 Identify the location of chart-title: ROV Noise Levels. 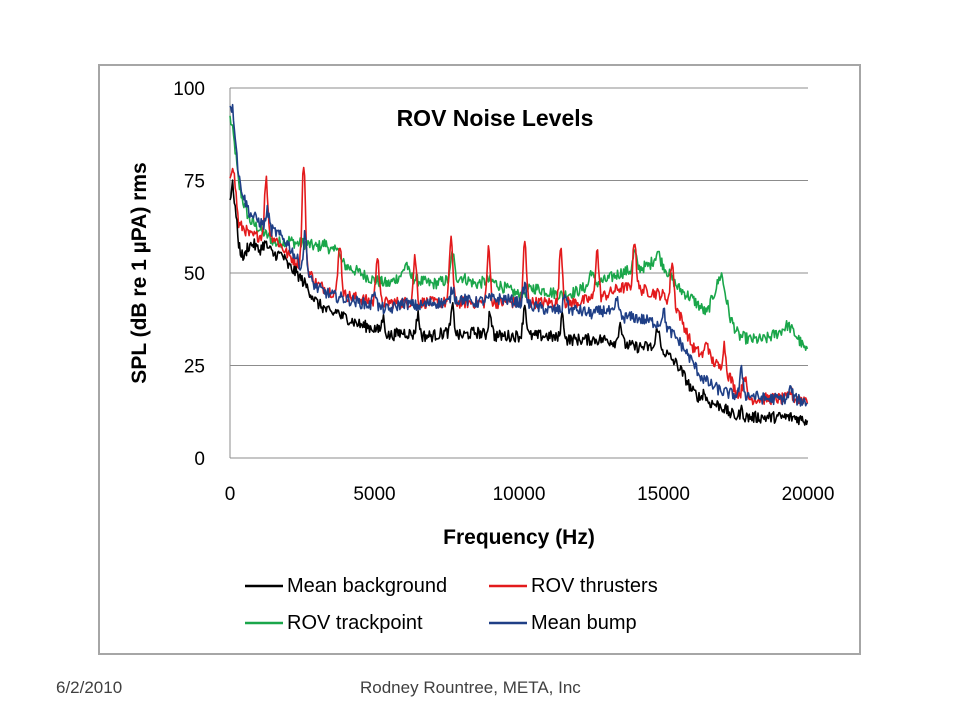
(495, 118).